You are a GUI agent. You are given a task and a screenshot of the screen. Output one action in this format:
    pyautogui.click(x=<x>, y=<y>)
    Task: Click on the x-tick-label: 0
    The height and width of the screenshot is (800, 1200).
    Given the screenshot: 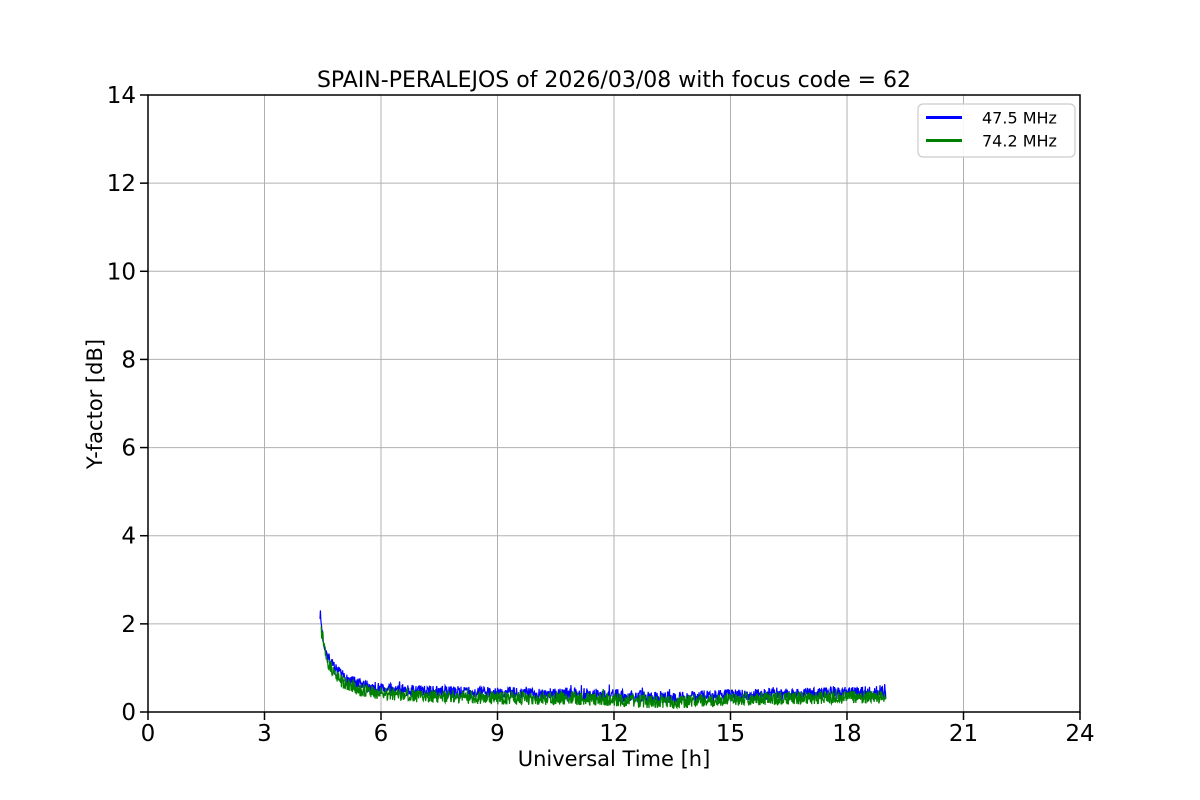 What is the action you would take?
    pyautogui.click(x=148, y=734)
    